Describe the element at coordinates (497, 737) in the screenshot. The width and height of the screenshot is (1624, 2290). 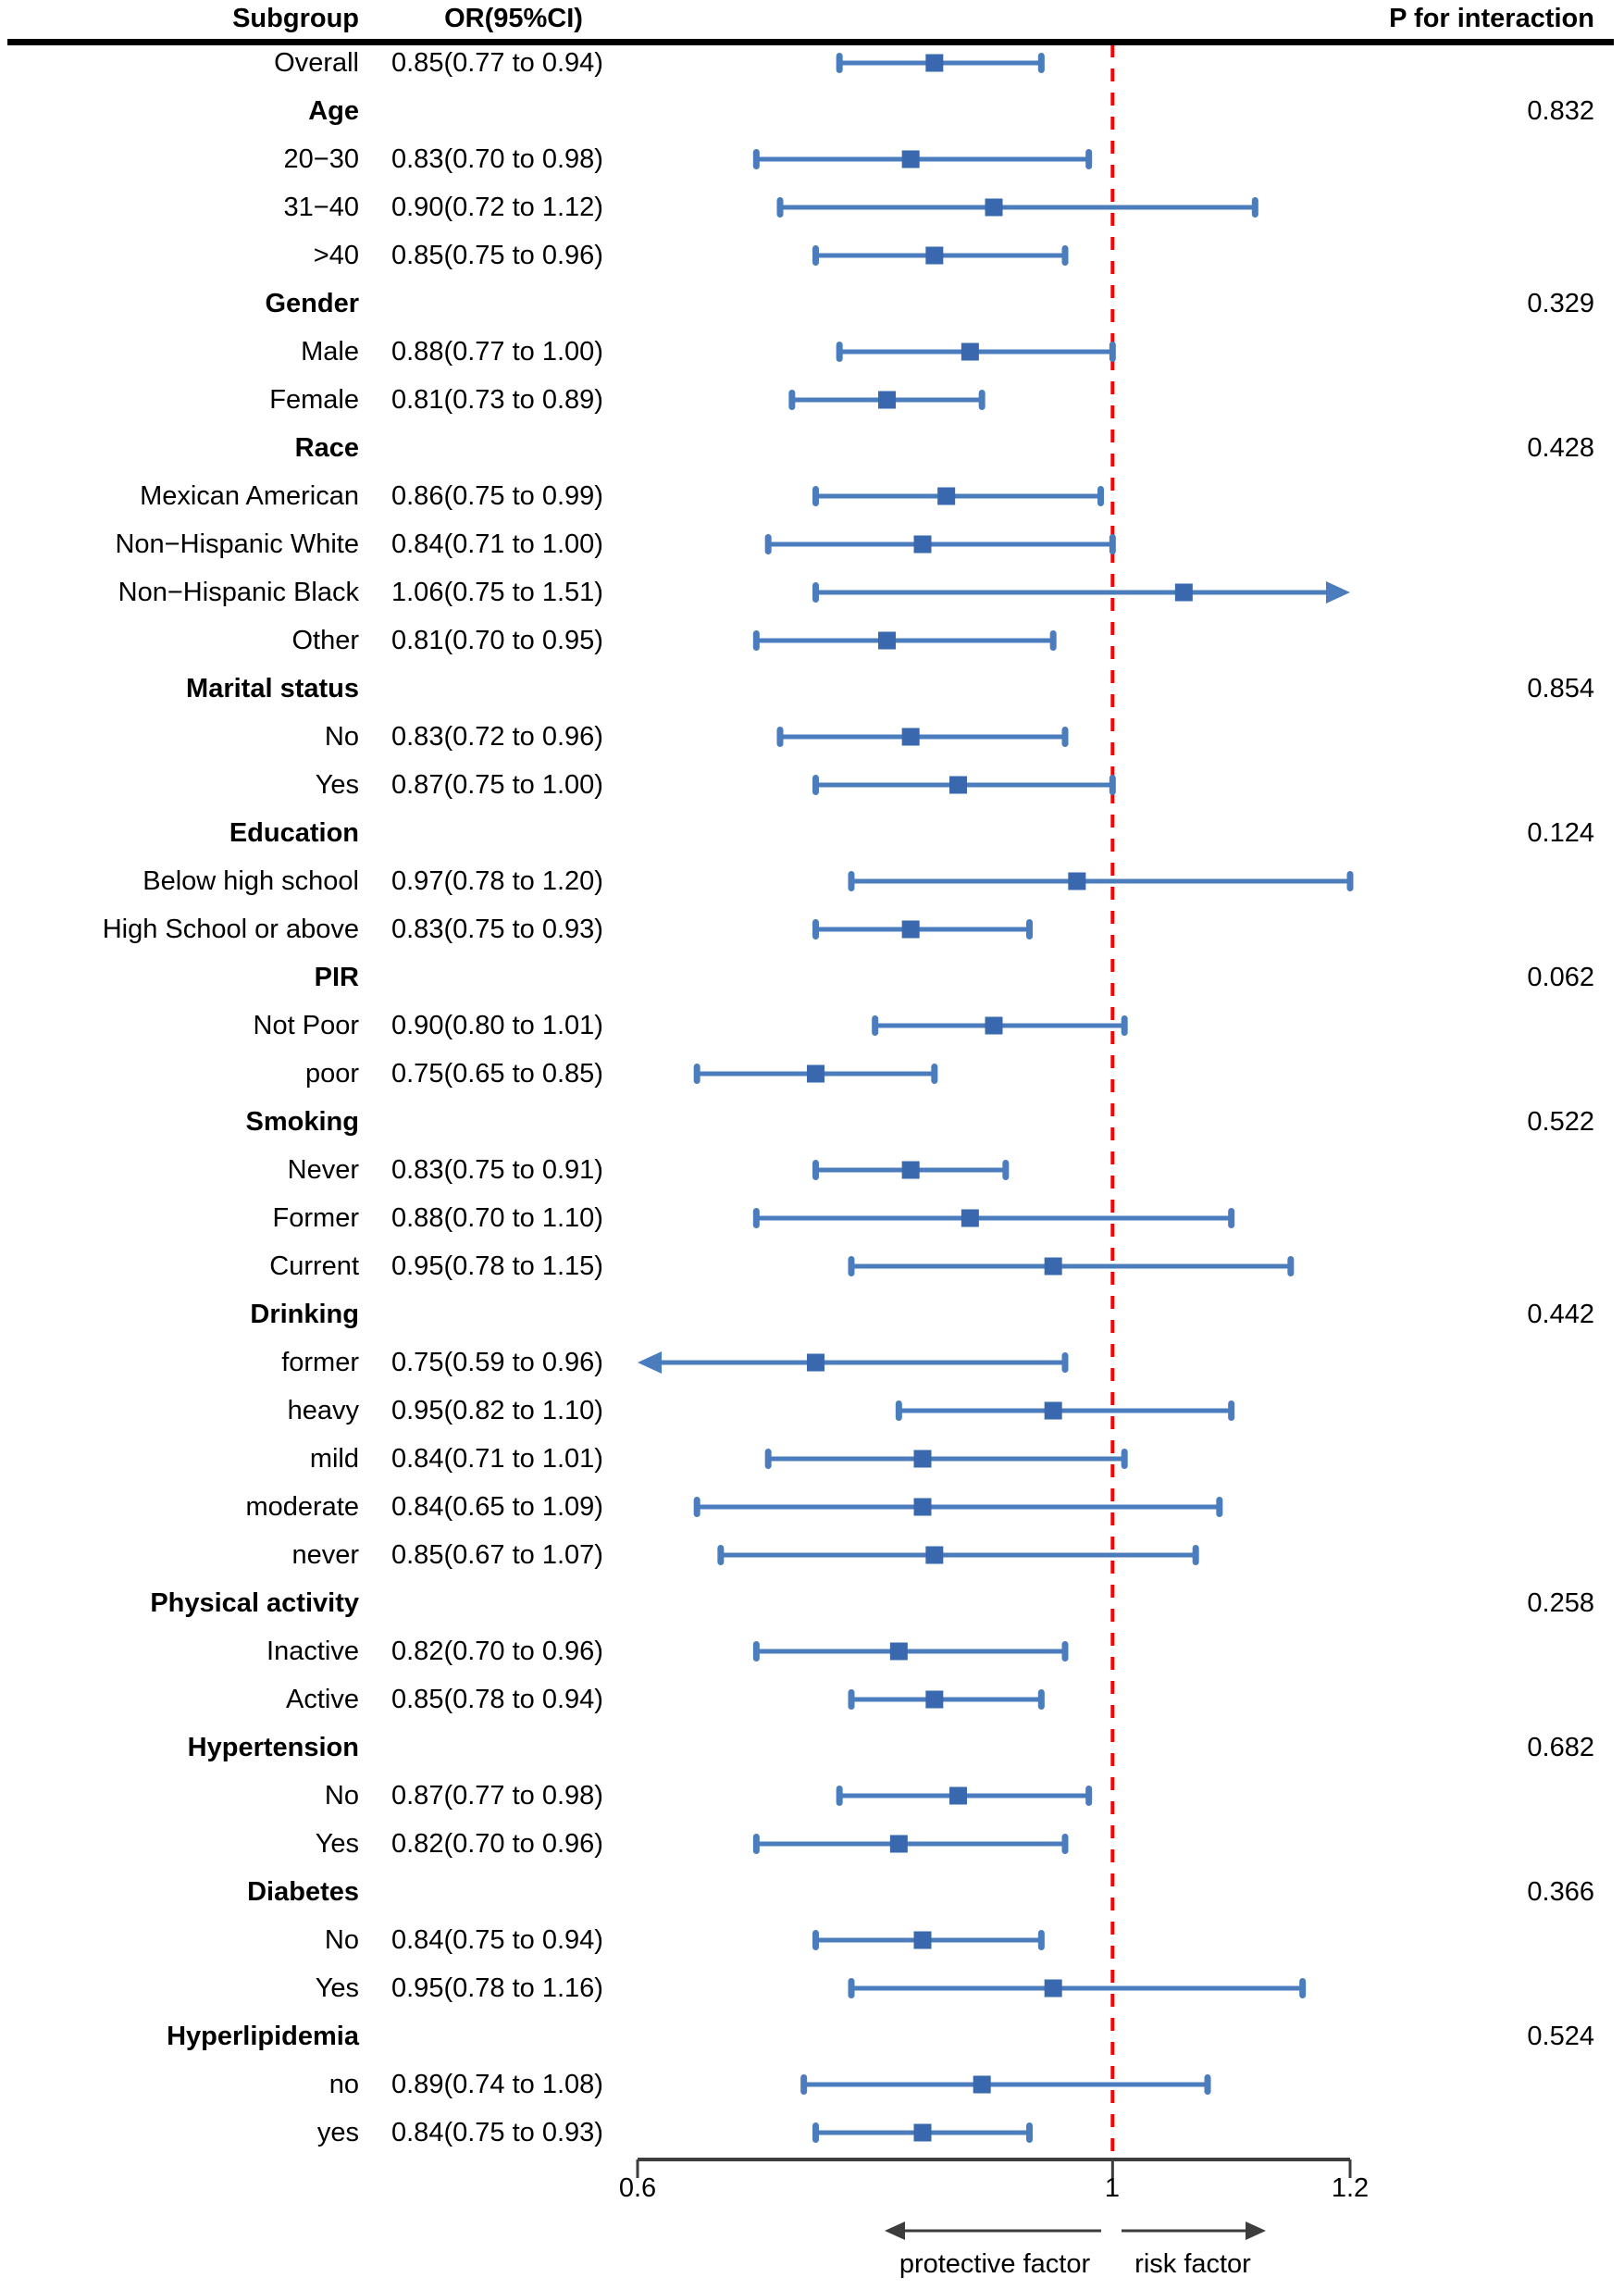
I see `or-ci-value: 0.83(0.72 to 0.96)` at that location.